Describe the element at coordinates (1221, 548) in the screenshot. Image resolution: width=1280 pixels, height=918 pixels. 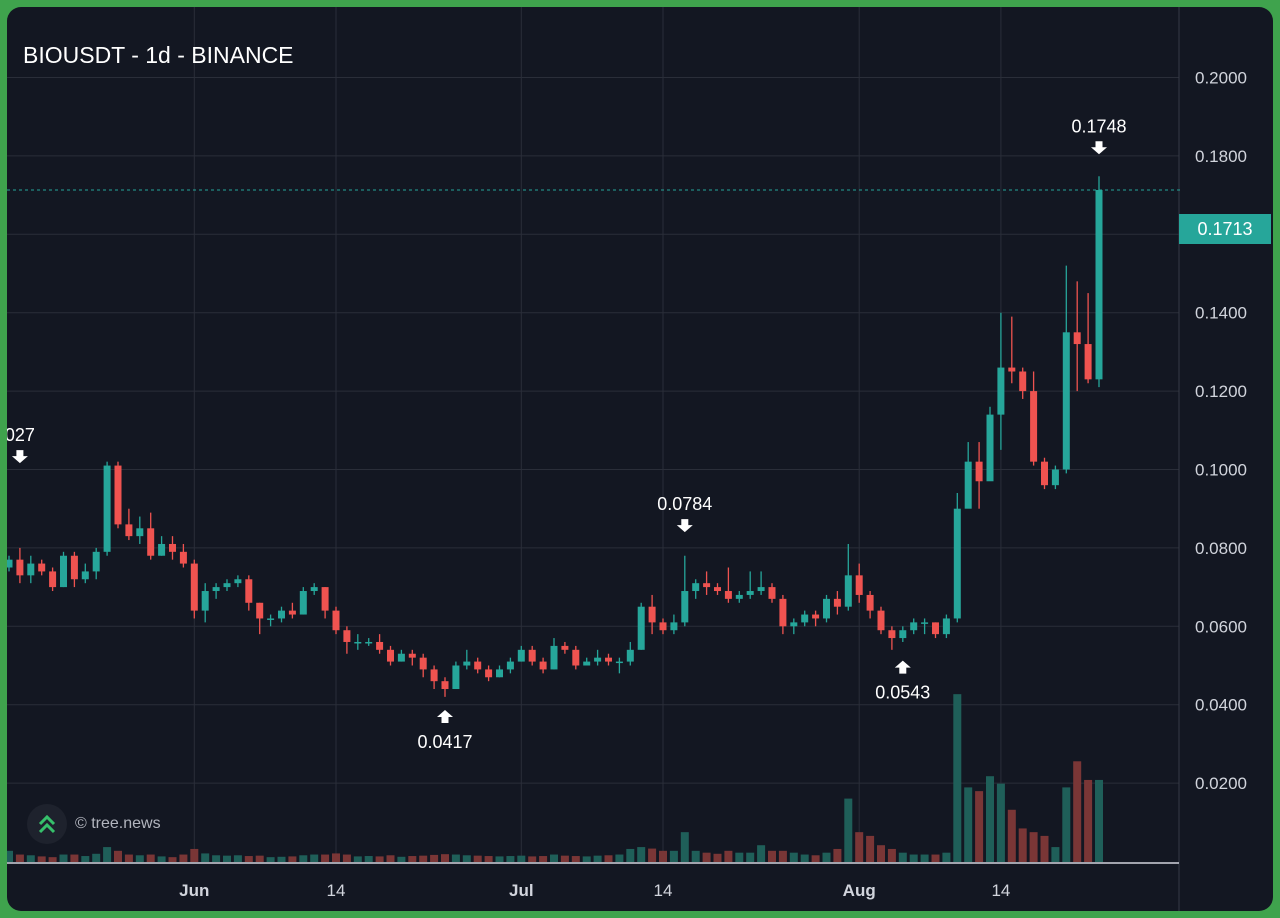
I see `y-tick-label: 0.0800` at that location.